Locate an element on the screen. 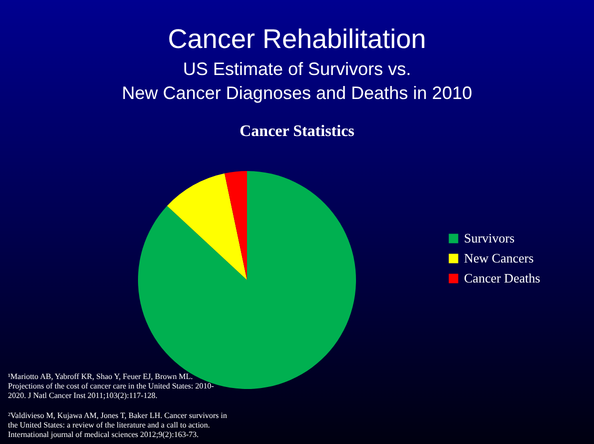 This screenshot has width=594, height=444. text: ²Valdivieso M, Kujawa AM, Jones T, Baker LH. Cancer survivors in the United States: a review of the literature and a call to action. International journal of medical sciences 2012;9(2):163-73. is located at coordinates (117, 425).